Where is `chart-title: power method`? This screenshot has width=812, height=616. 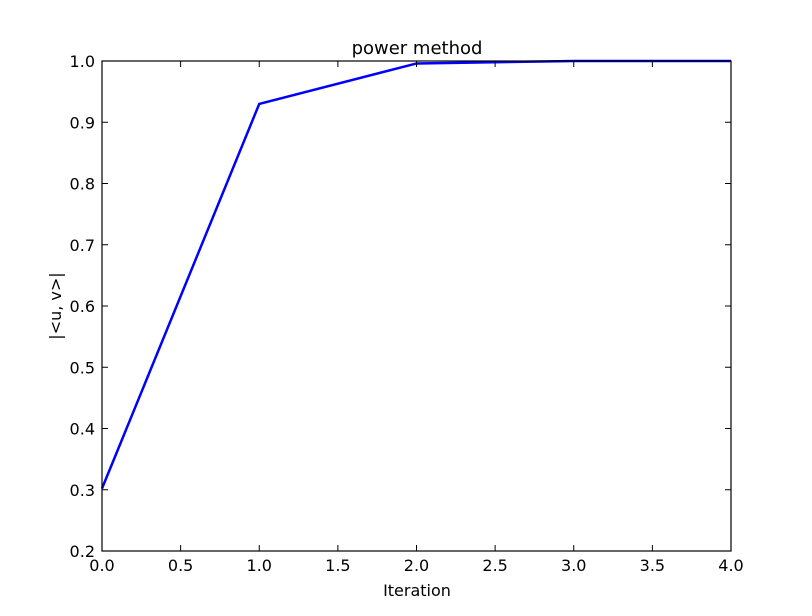
chart-title: power method is located at coordinates (417, 48).